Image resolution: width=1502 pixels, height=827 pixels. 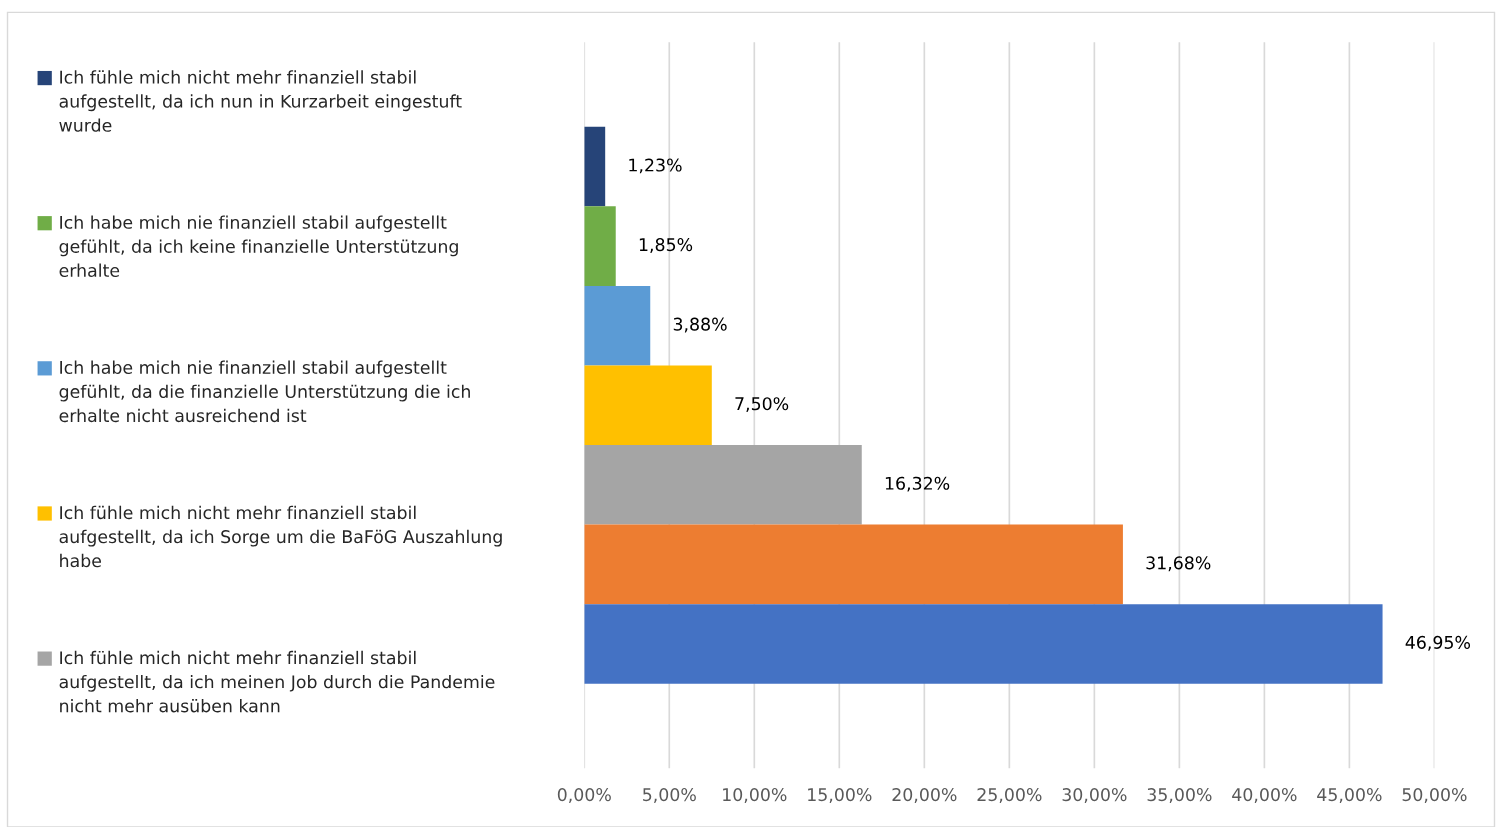 What do you see at coordinates (924, 795) in the screenshot?
I see `x-tick-label: 20,00%` at bounding box center [924, 795].